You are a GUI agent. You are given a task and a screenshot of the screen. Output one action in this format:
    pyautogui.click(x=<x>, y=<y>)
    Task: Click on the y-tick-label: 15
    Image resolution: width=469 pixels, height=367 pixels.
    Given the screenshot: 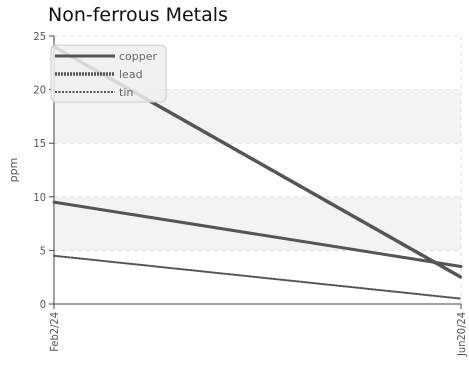 What is the action you would take?
    pyautogui.click(x=39, y=143)
    